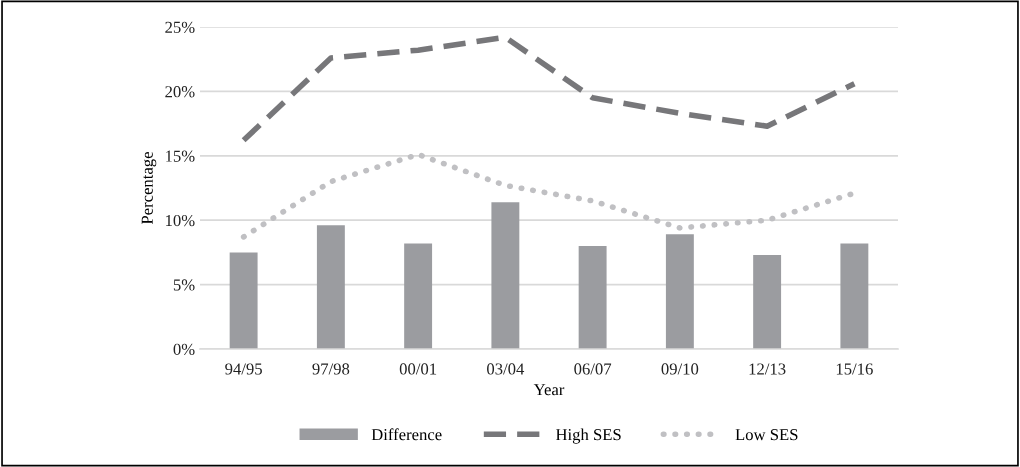 This screenshot has height=467, width=1020. I want to click on y-tick-label: 15%, so click(180, 156).